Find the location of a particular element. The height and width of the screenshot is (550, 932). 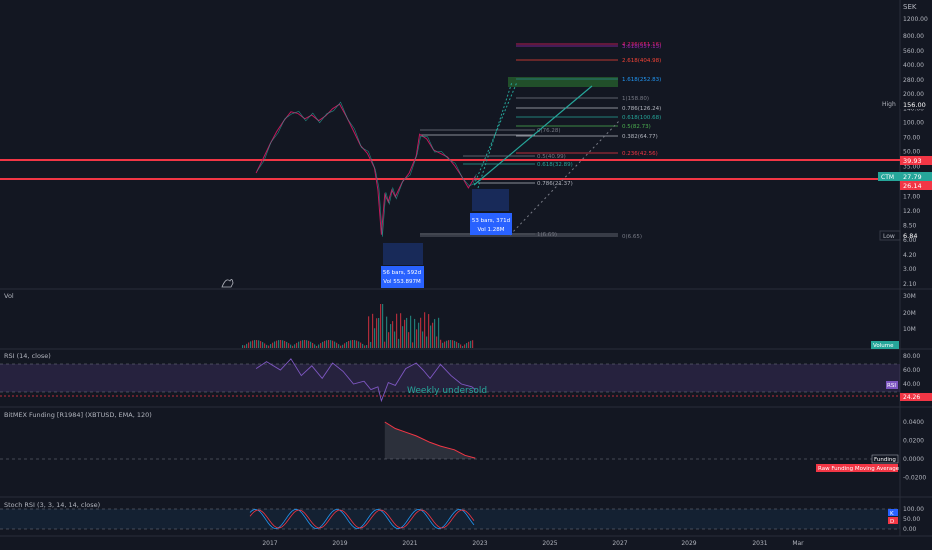

date-range-label-right is located at coordinates (491, 224).